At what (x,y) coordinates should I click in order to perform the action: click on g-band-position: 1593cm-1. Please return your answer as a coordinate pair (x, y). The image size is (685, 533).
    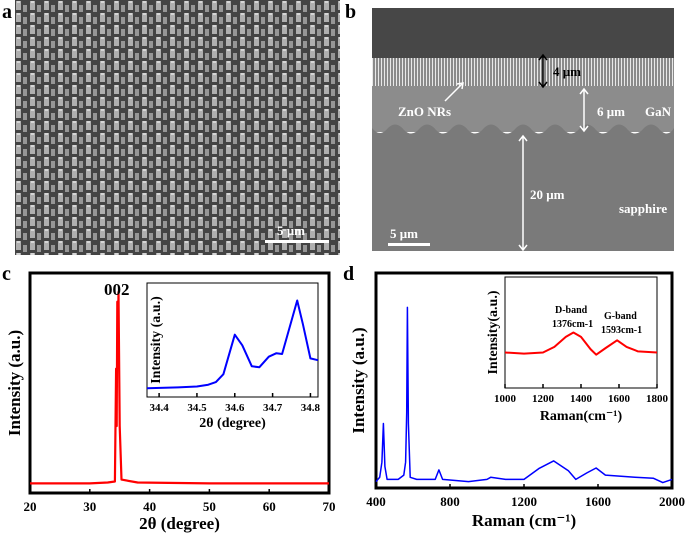
    Looking at the image, I should click on (621, 330).